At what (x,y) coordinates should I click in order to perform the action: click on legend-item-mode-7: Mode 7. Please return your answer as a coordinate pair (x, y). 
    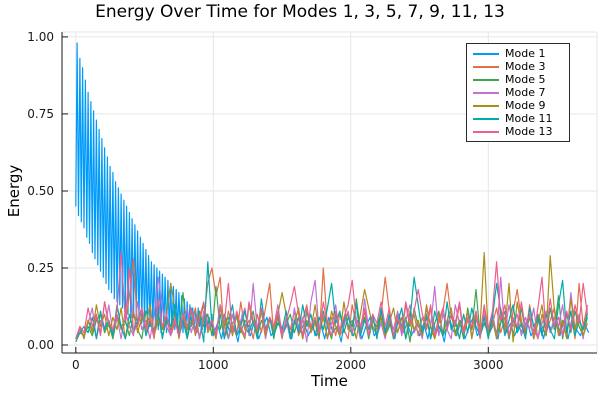
    Looking at the image, I should click on (518, 92).